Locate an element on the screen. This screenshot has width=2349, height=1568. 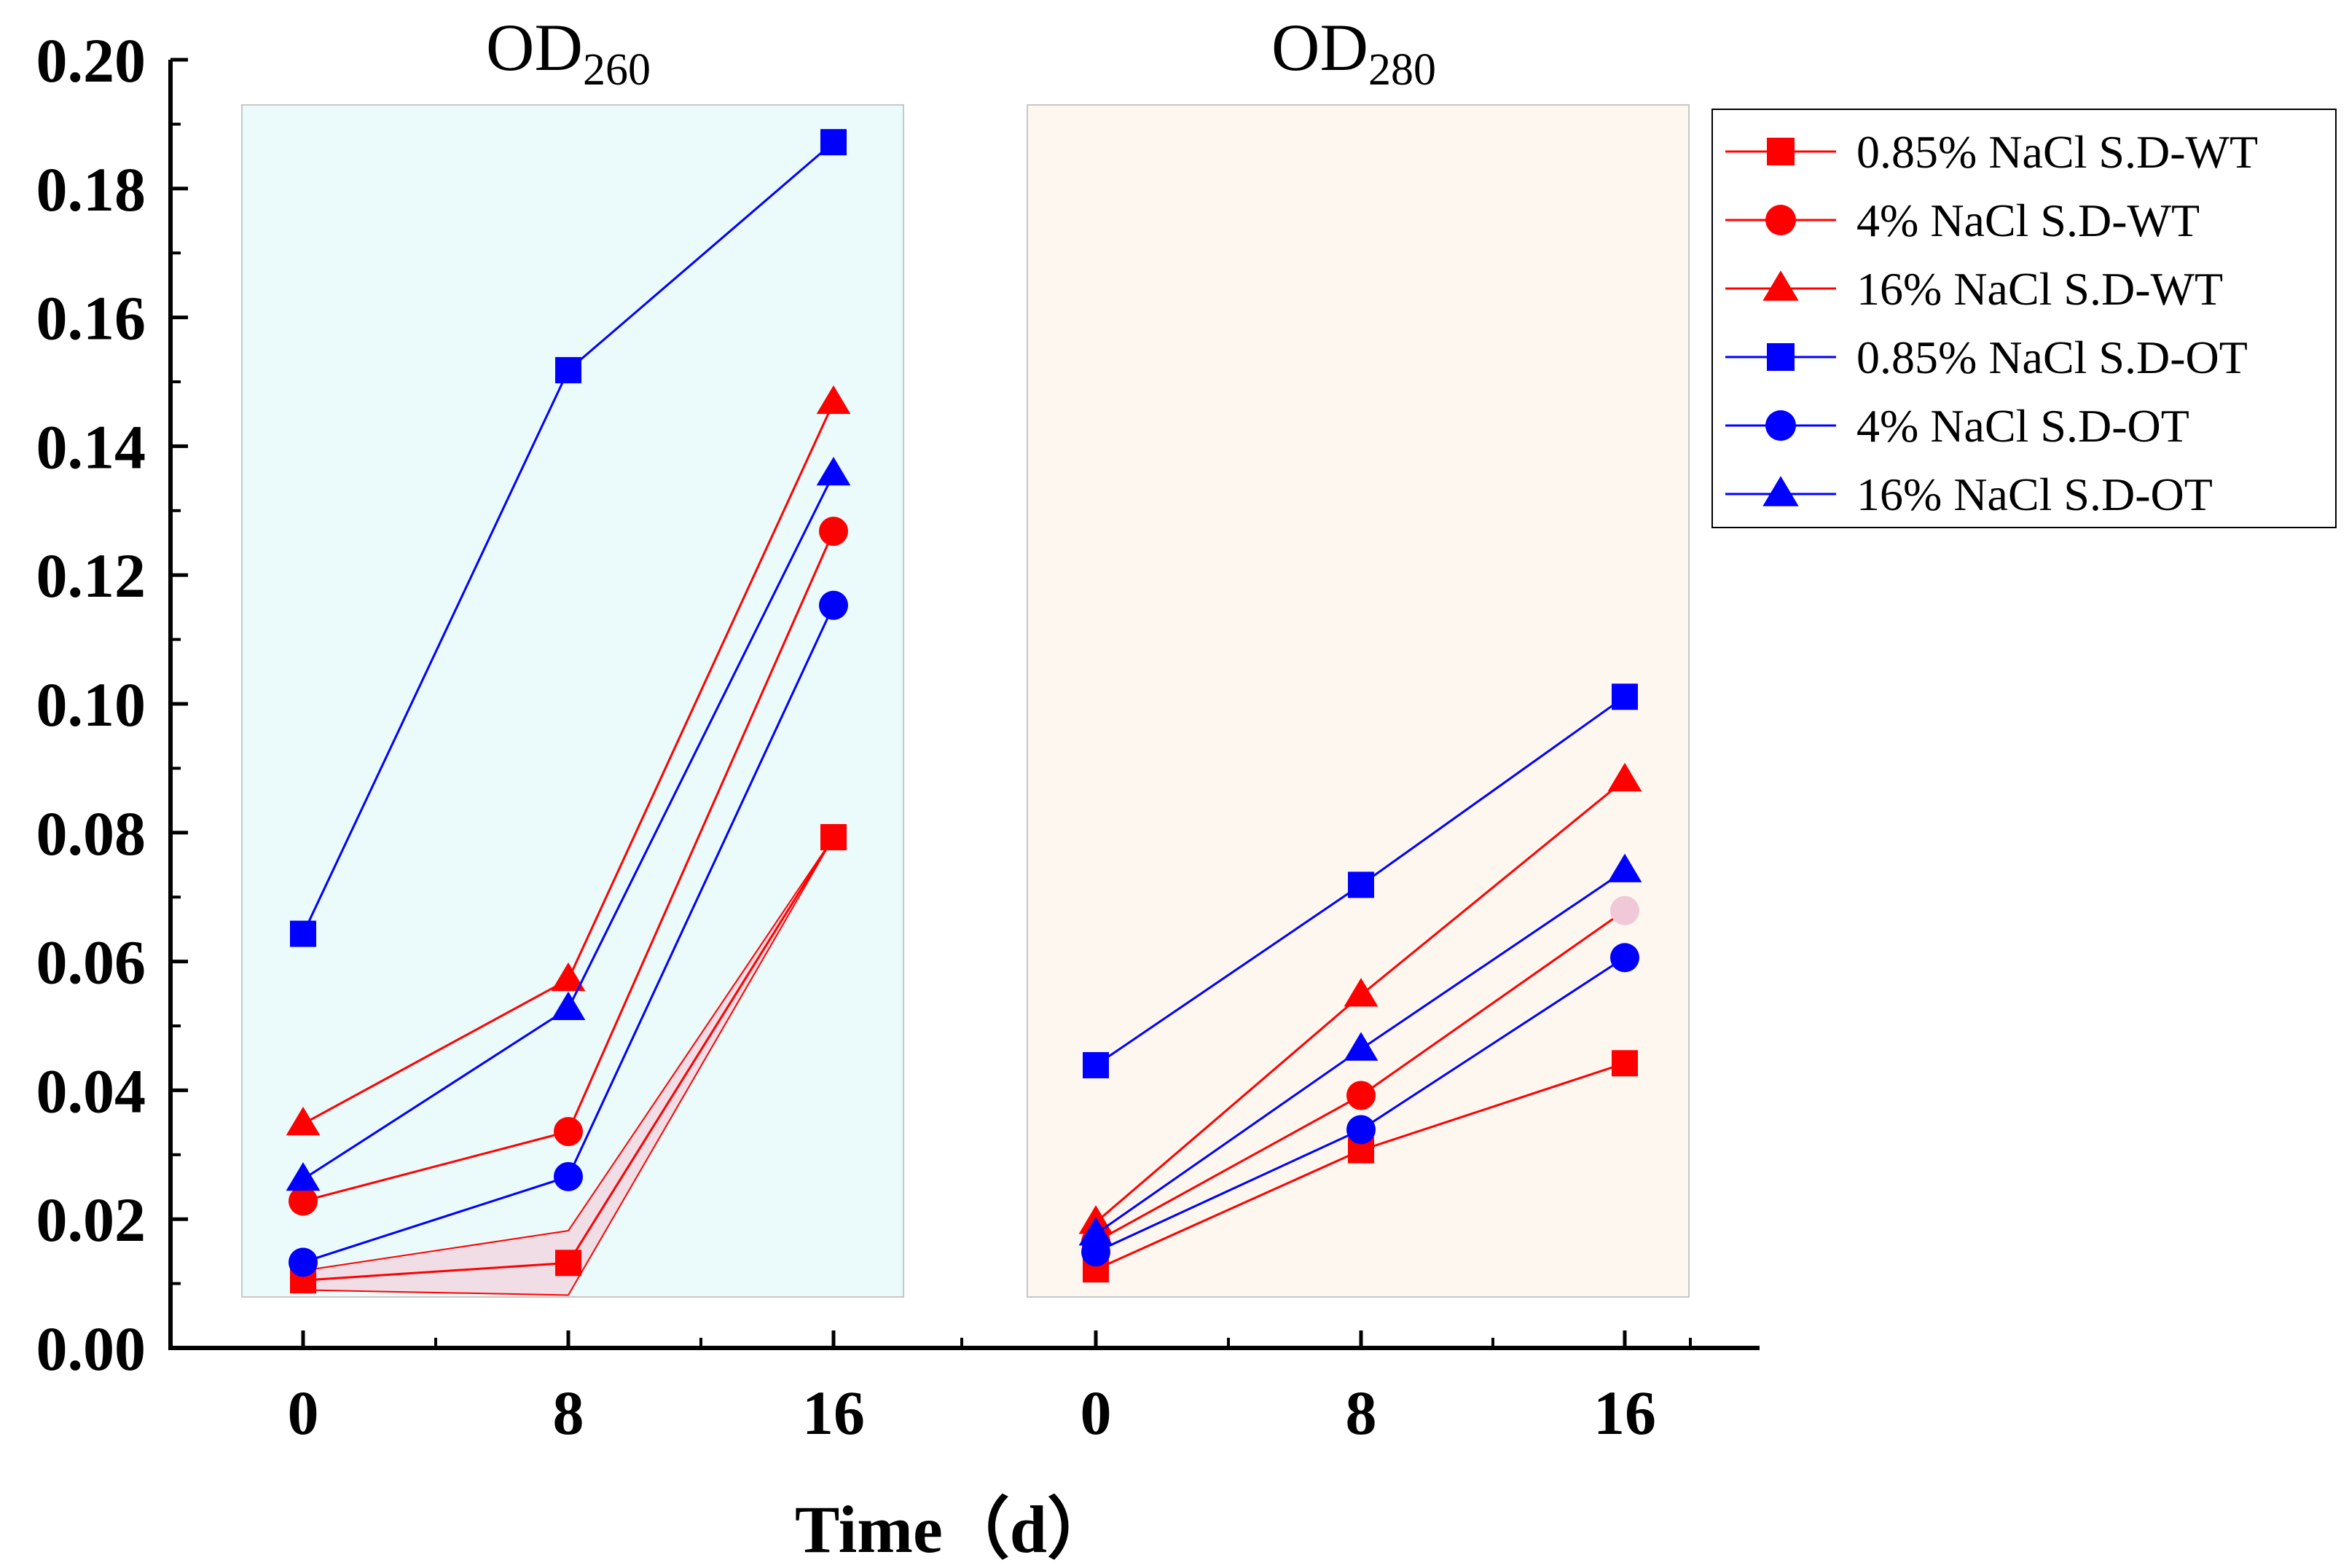
legend-item: 16% NaCl S.D-WT is located at coordinates (1974, 289).